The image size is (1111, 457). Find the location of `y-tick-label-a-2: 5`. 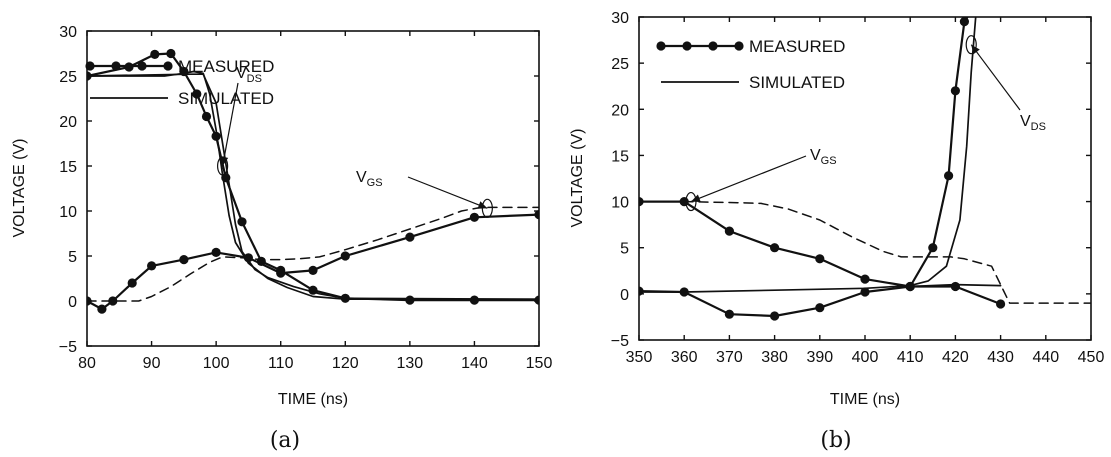

y-tick-label-a-2: 5 is located at coordinates (72, 257).